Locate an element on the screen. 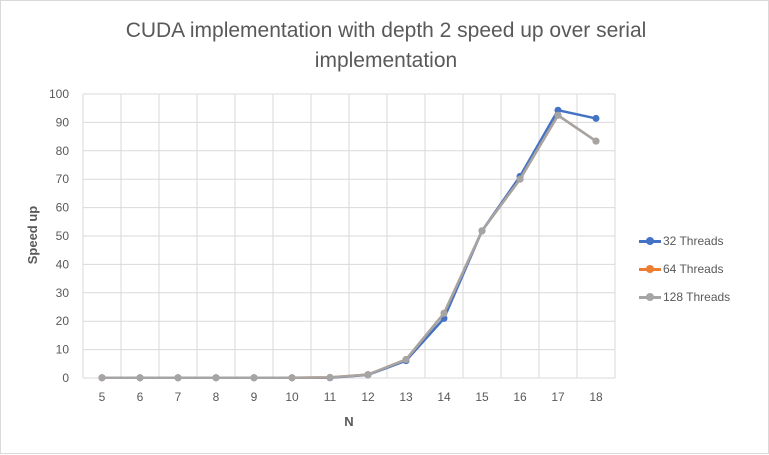  x-tick-label: 18 is located at coordinates (596, 397).